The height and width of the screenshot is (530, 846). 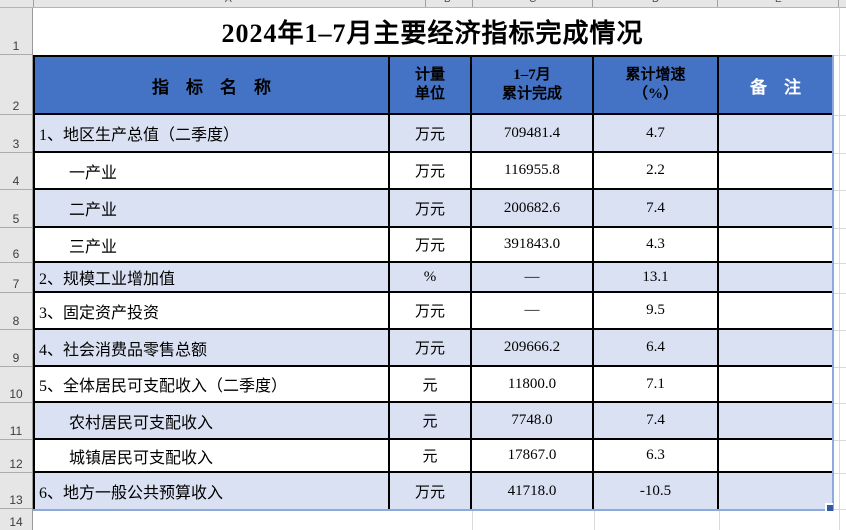 What do you see at coordinates (778, 2) in the screenshot?
I see `column-header-letter: E` at bounding box center [778, 2].